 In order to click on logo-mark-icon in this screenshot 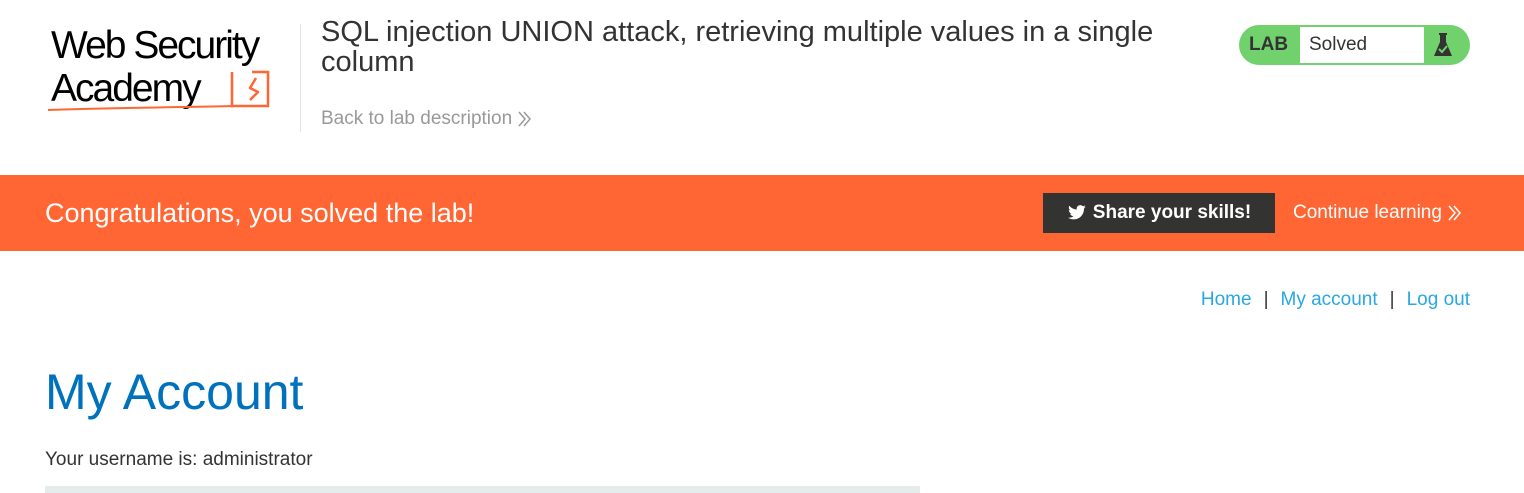, I will do `click(158, 90)`.